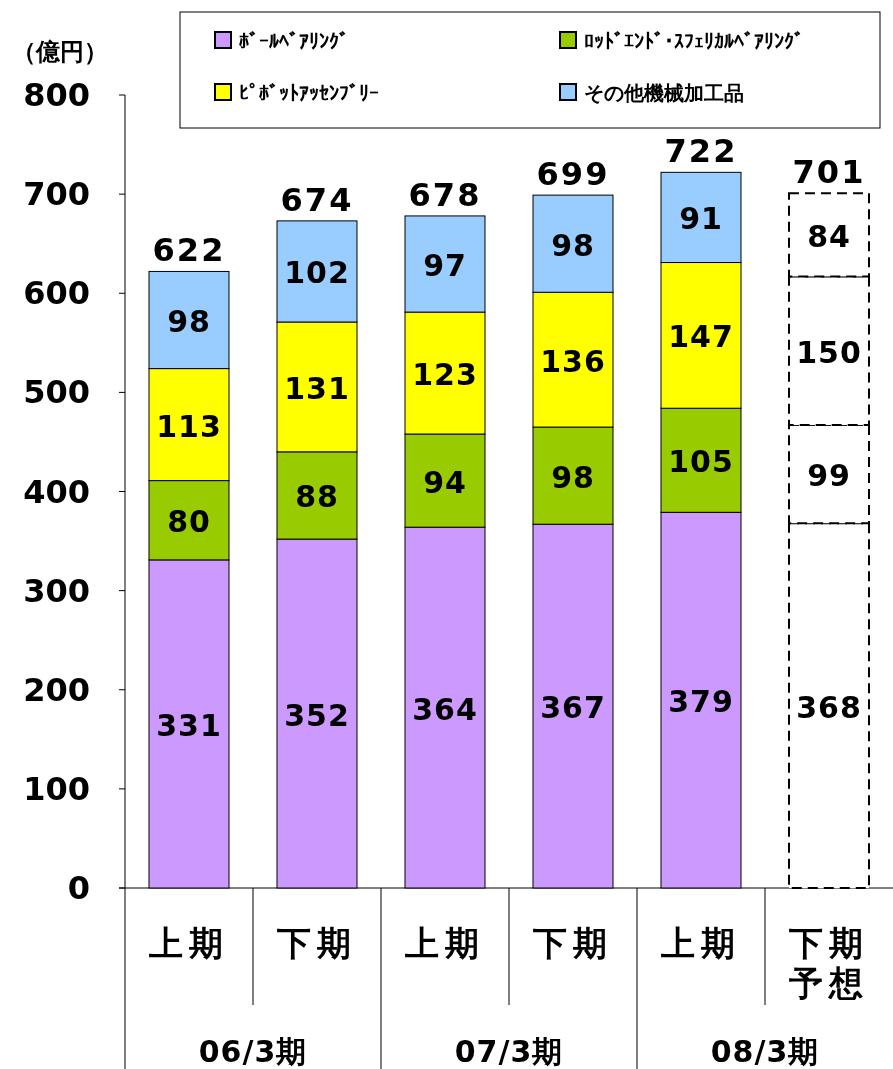  I want to click on data-label: 379, so click(701, 702).